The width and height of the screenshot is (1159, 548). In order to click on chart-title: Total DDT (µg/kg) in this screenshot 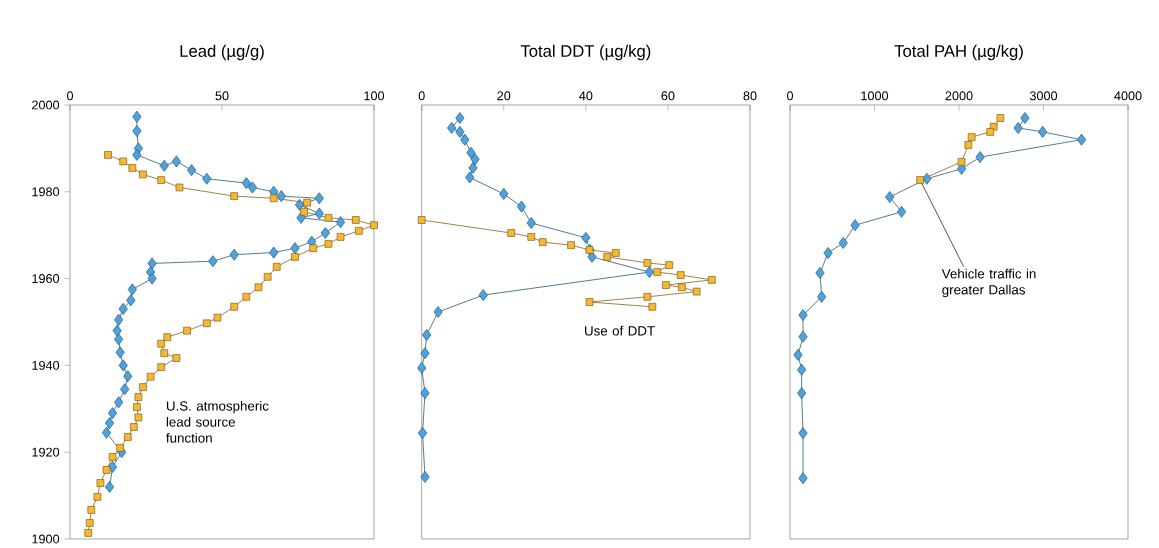, I will do `click(585, 52)`.